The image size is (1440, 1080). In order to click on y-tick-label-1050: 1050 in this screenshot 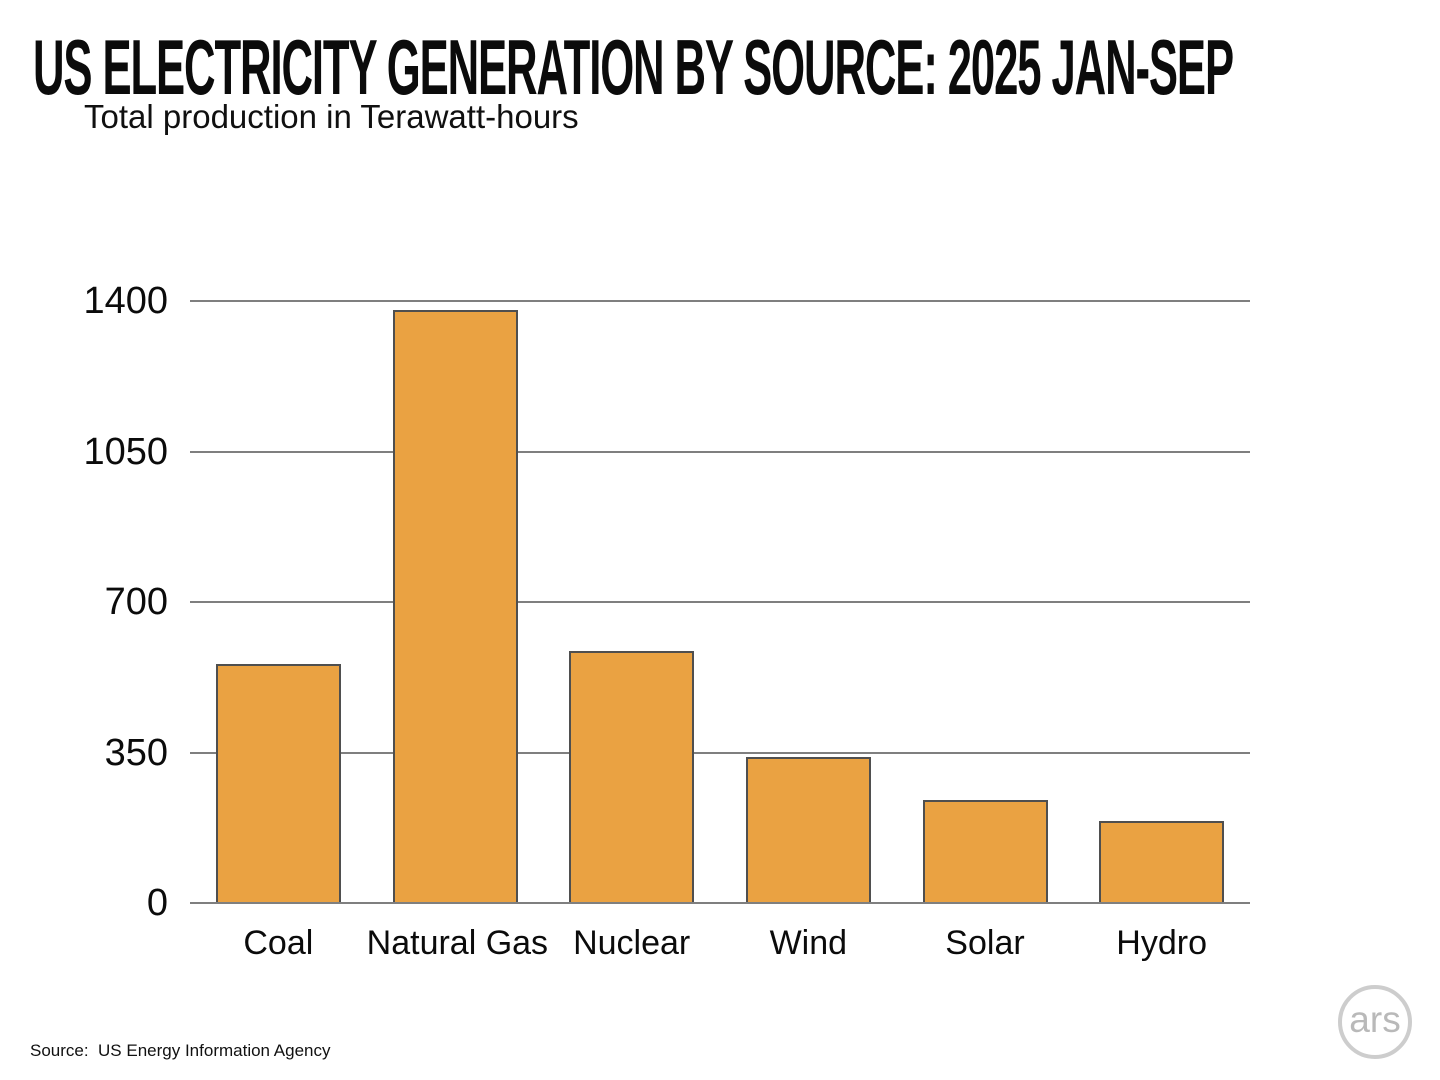, I will do `click(125, 451)`.